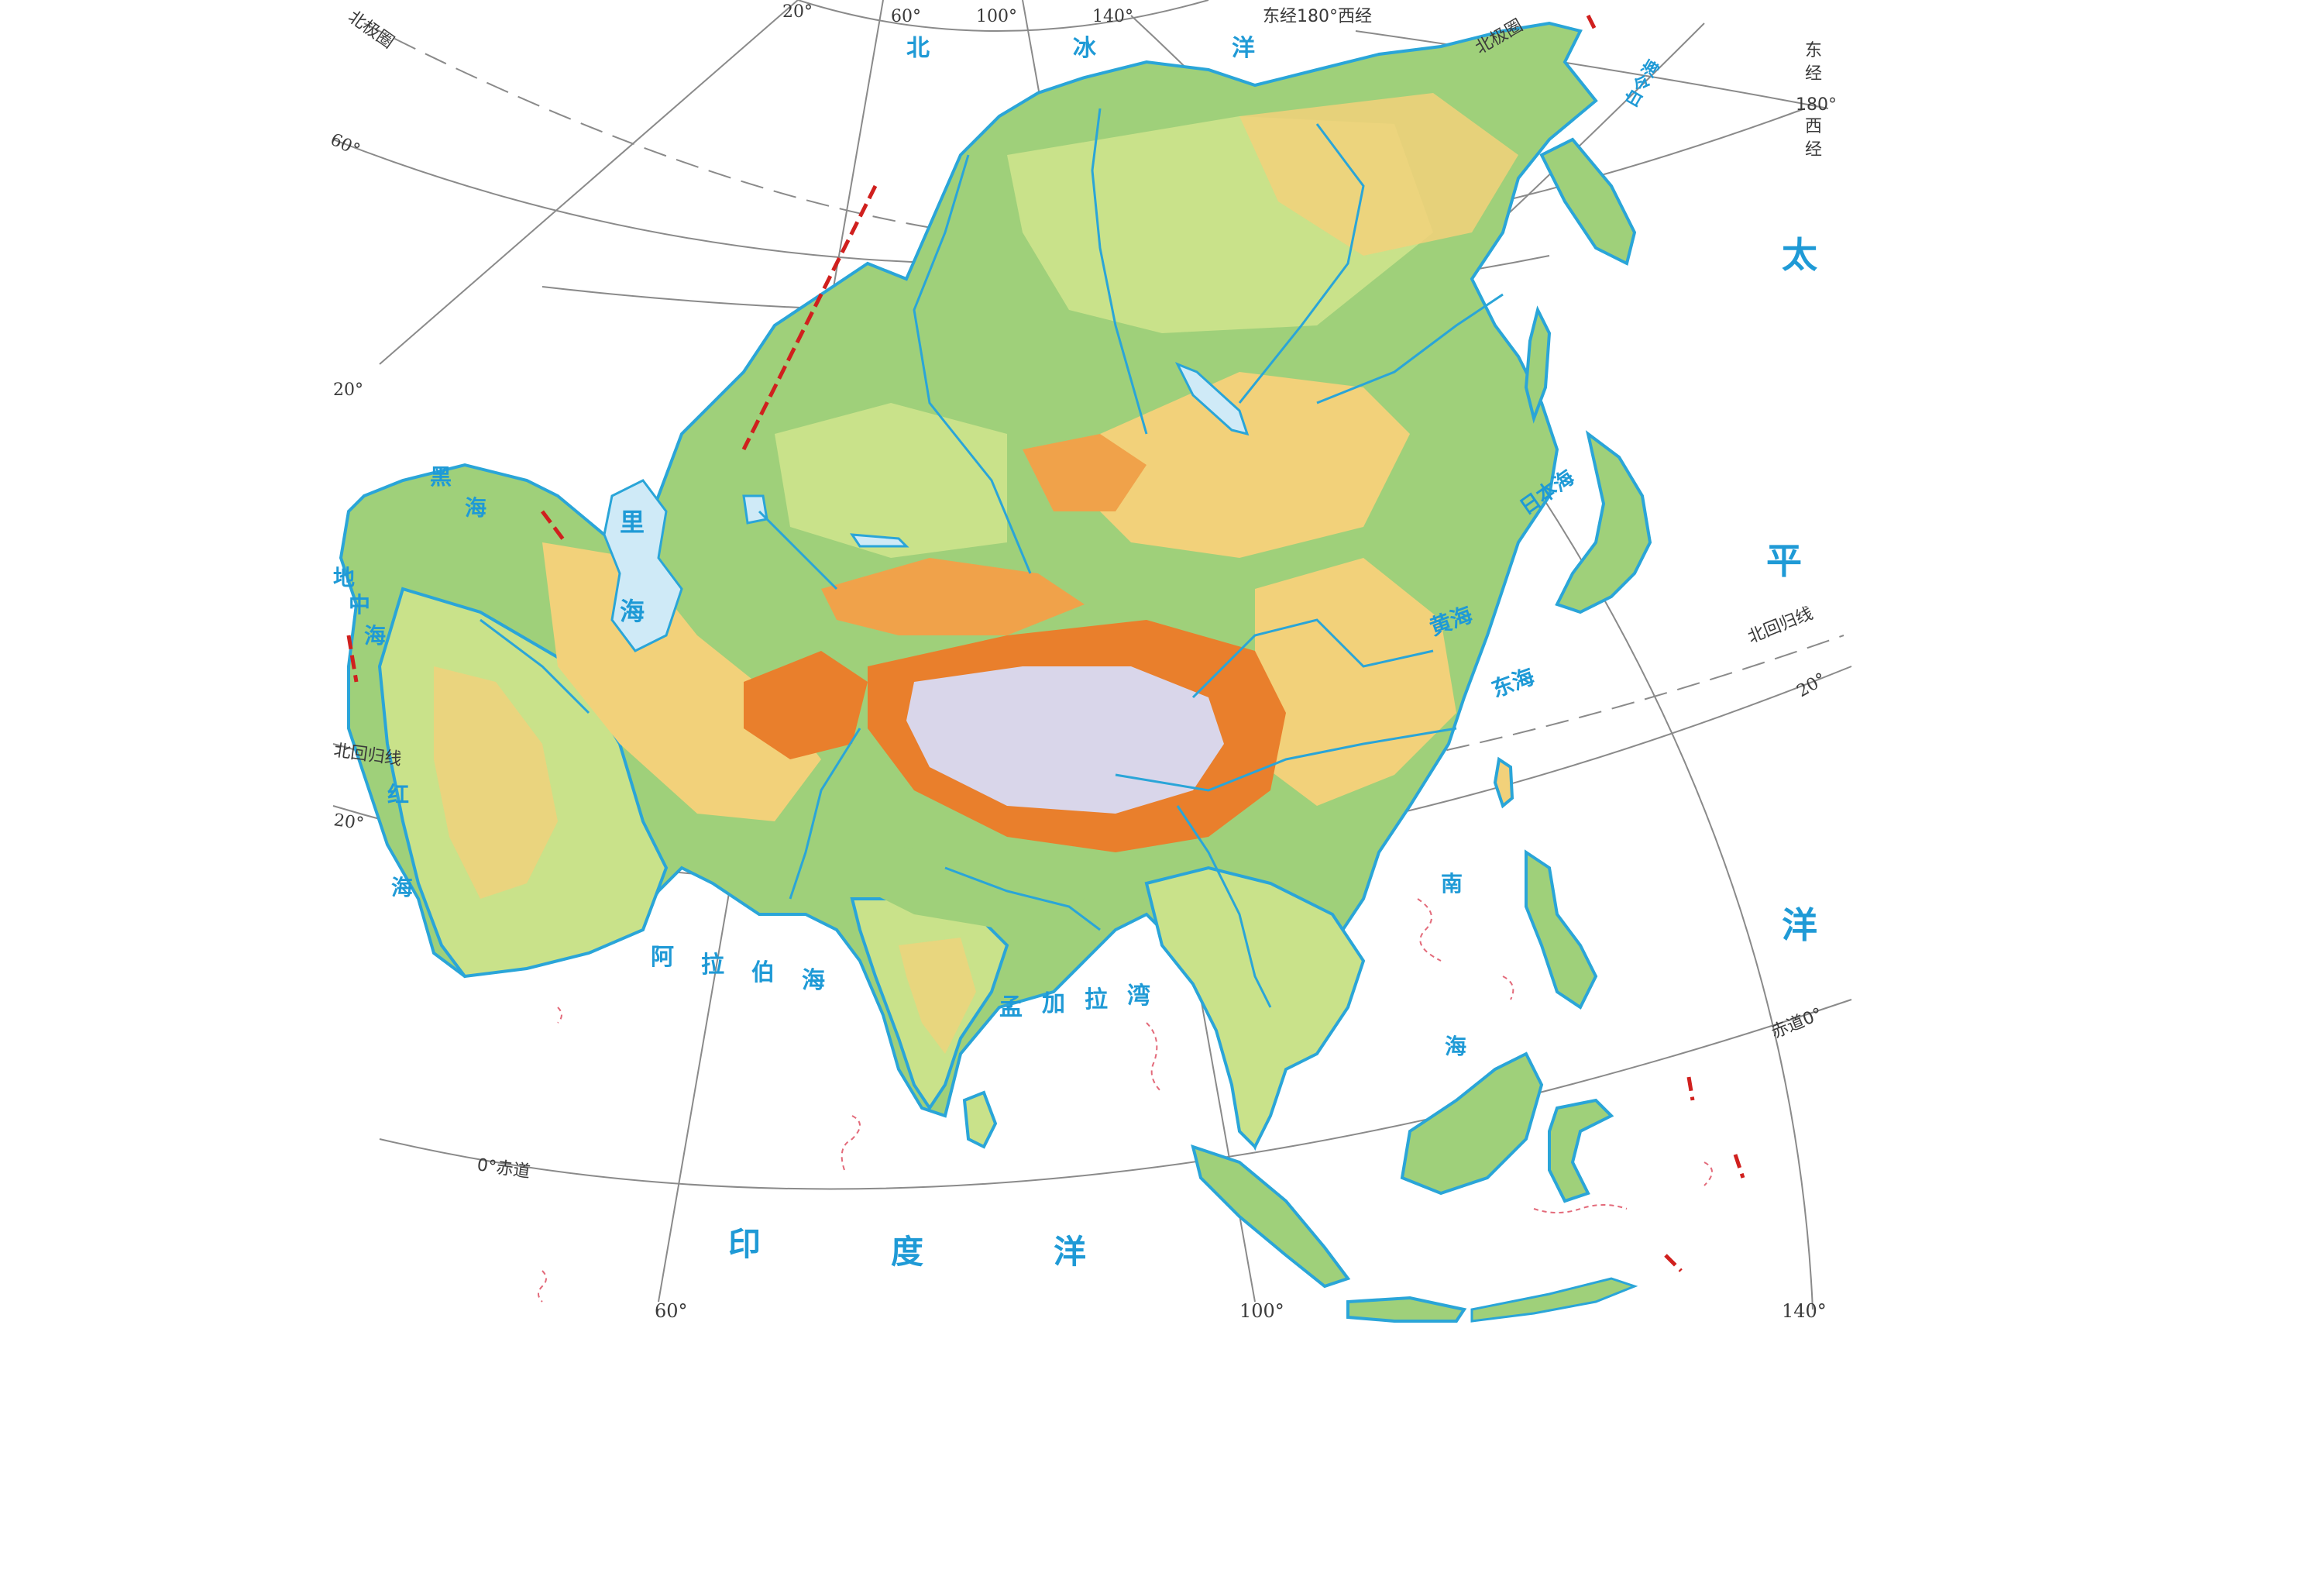 The width and height of the screenshot is (2324, 1590). Describe the element at coordinates (352, 659) in the screenshot. I see `boundary-suez` at that location.